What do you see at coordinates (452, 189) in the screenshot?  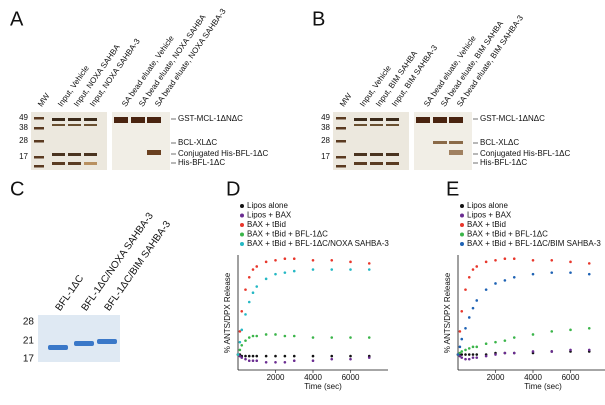 I see `panel-letter: E` at bounding box center [452, 189].